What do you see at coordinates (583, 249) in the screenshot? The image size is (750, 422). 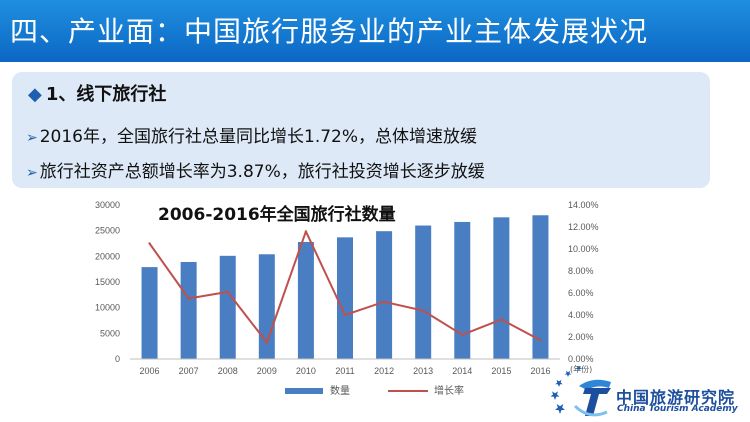 I see `right-tick-label: 10.00%` at bounding box center [583, 249].